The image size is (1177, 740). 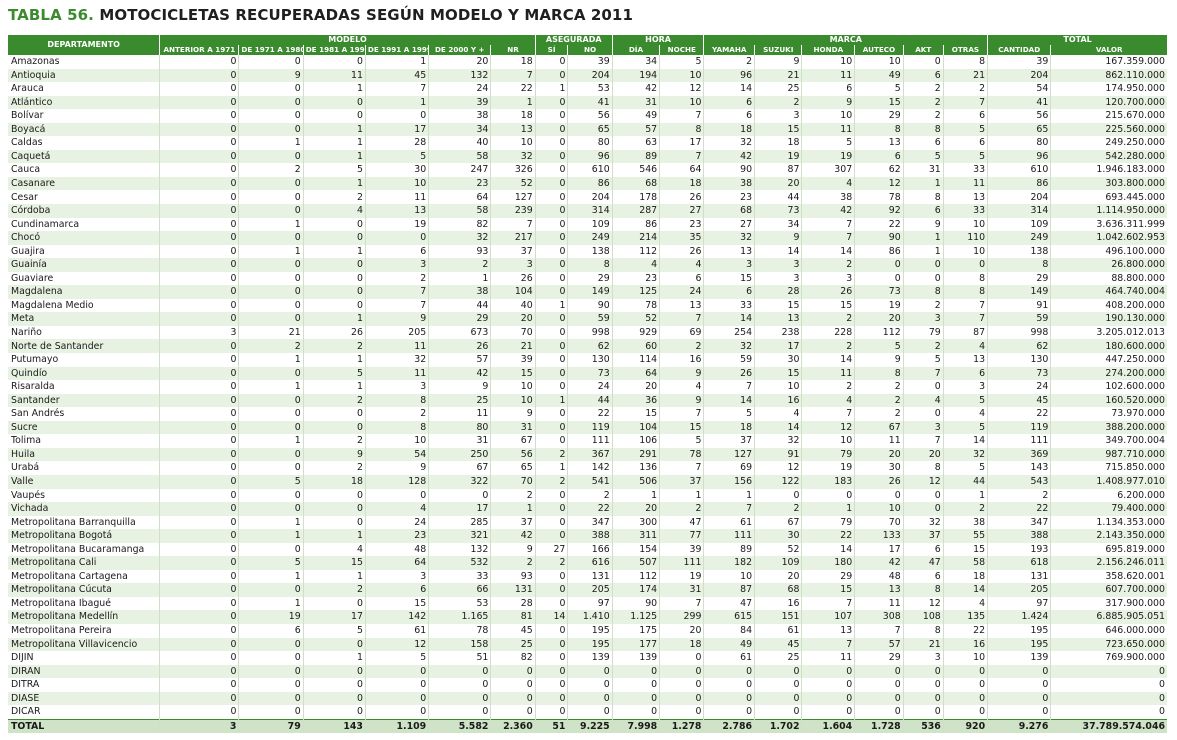 What do you see at coordinates (513, 211) in the screenshot?
I see `table-cell: 239` at bounding box center [513, 211].